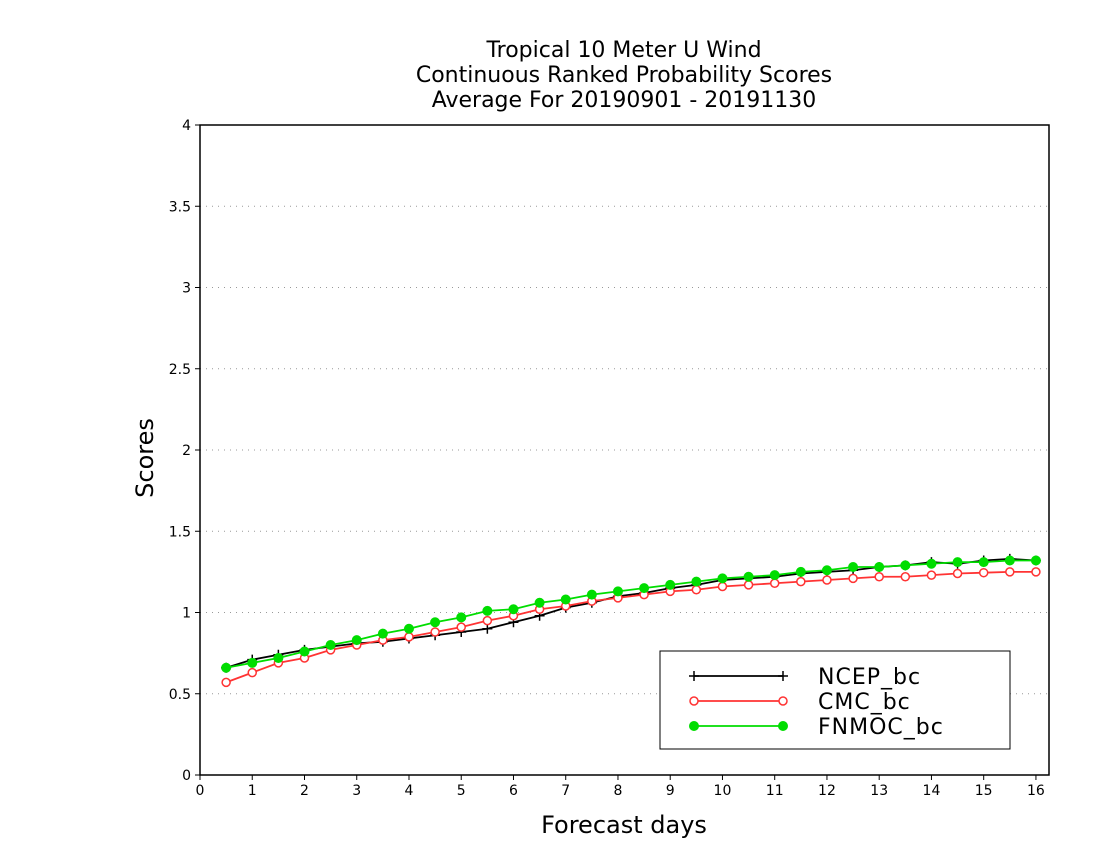 The width and height of the screenshot is (1100, 850). What do you see at coordinates (461, 791) in the screenshot?
I see `x-tick-label: 5` at bounding box center [461, 791].